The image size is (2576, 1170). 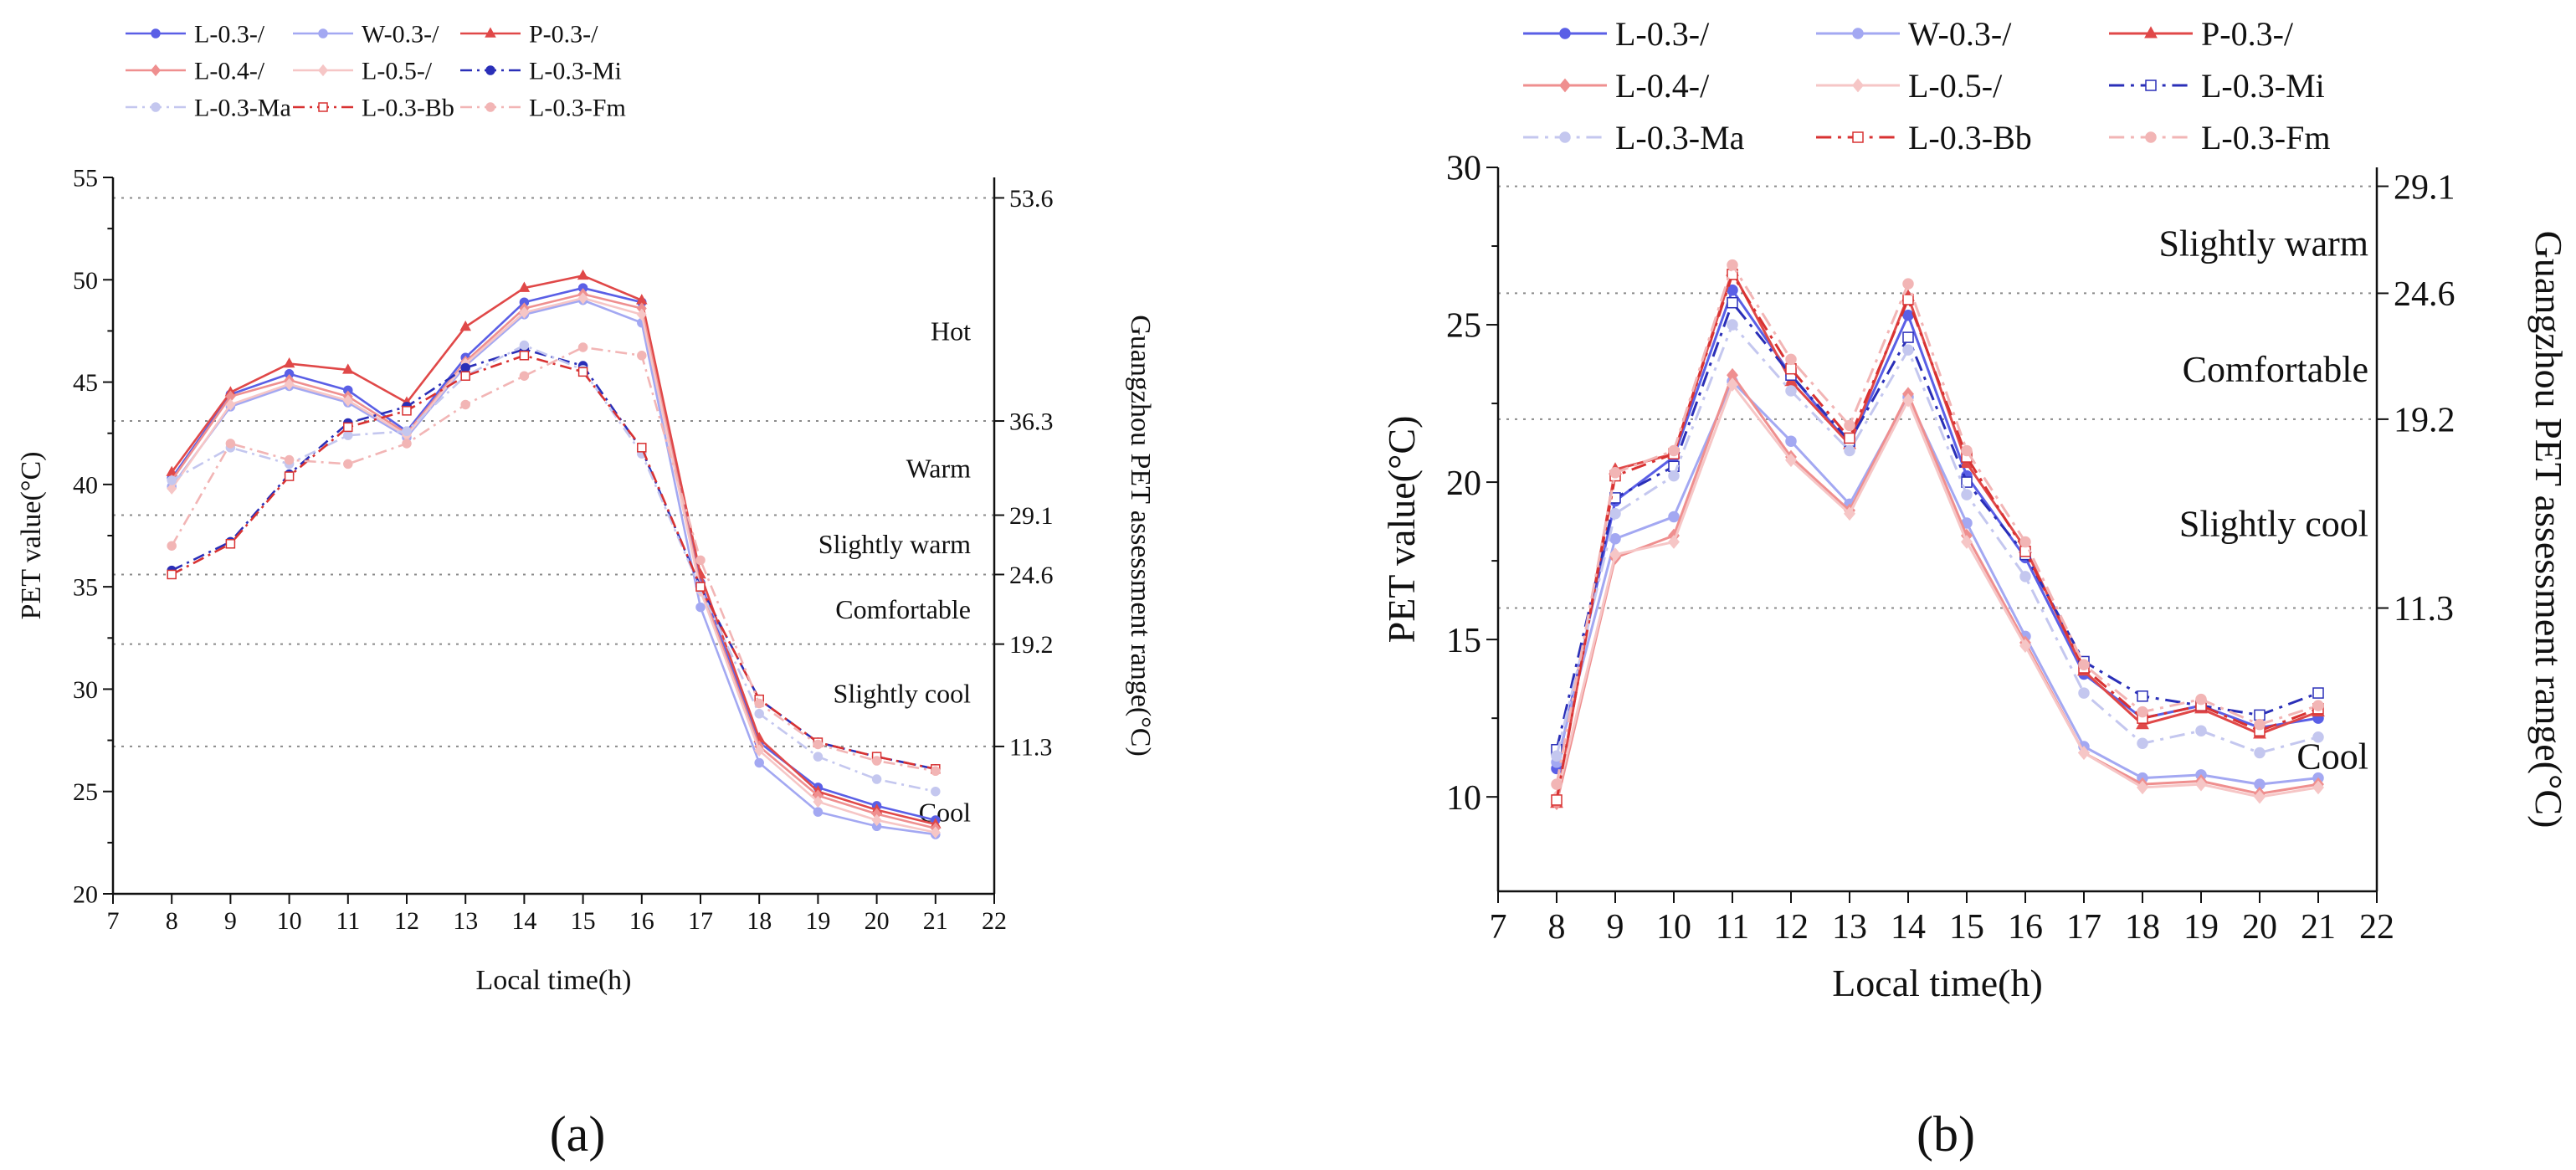 What do you see at coordinates (85, 383) in the screenshot?
I see `y-tick-label: 45` at bounding box center [85, 383].